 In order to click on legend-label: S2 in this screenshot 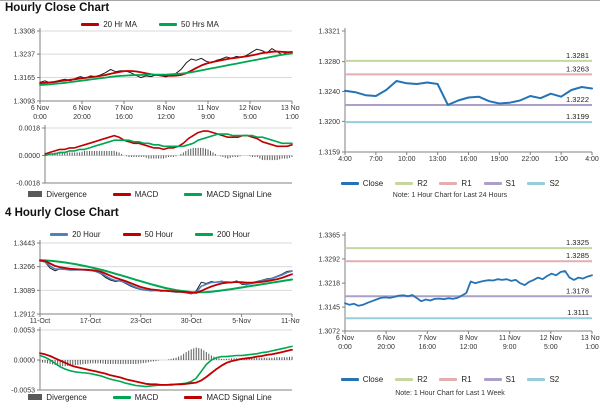, I will do `click(554, 183)`.